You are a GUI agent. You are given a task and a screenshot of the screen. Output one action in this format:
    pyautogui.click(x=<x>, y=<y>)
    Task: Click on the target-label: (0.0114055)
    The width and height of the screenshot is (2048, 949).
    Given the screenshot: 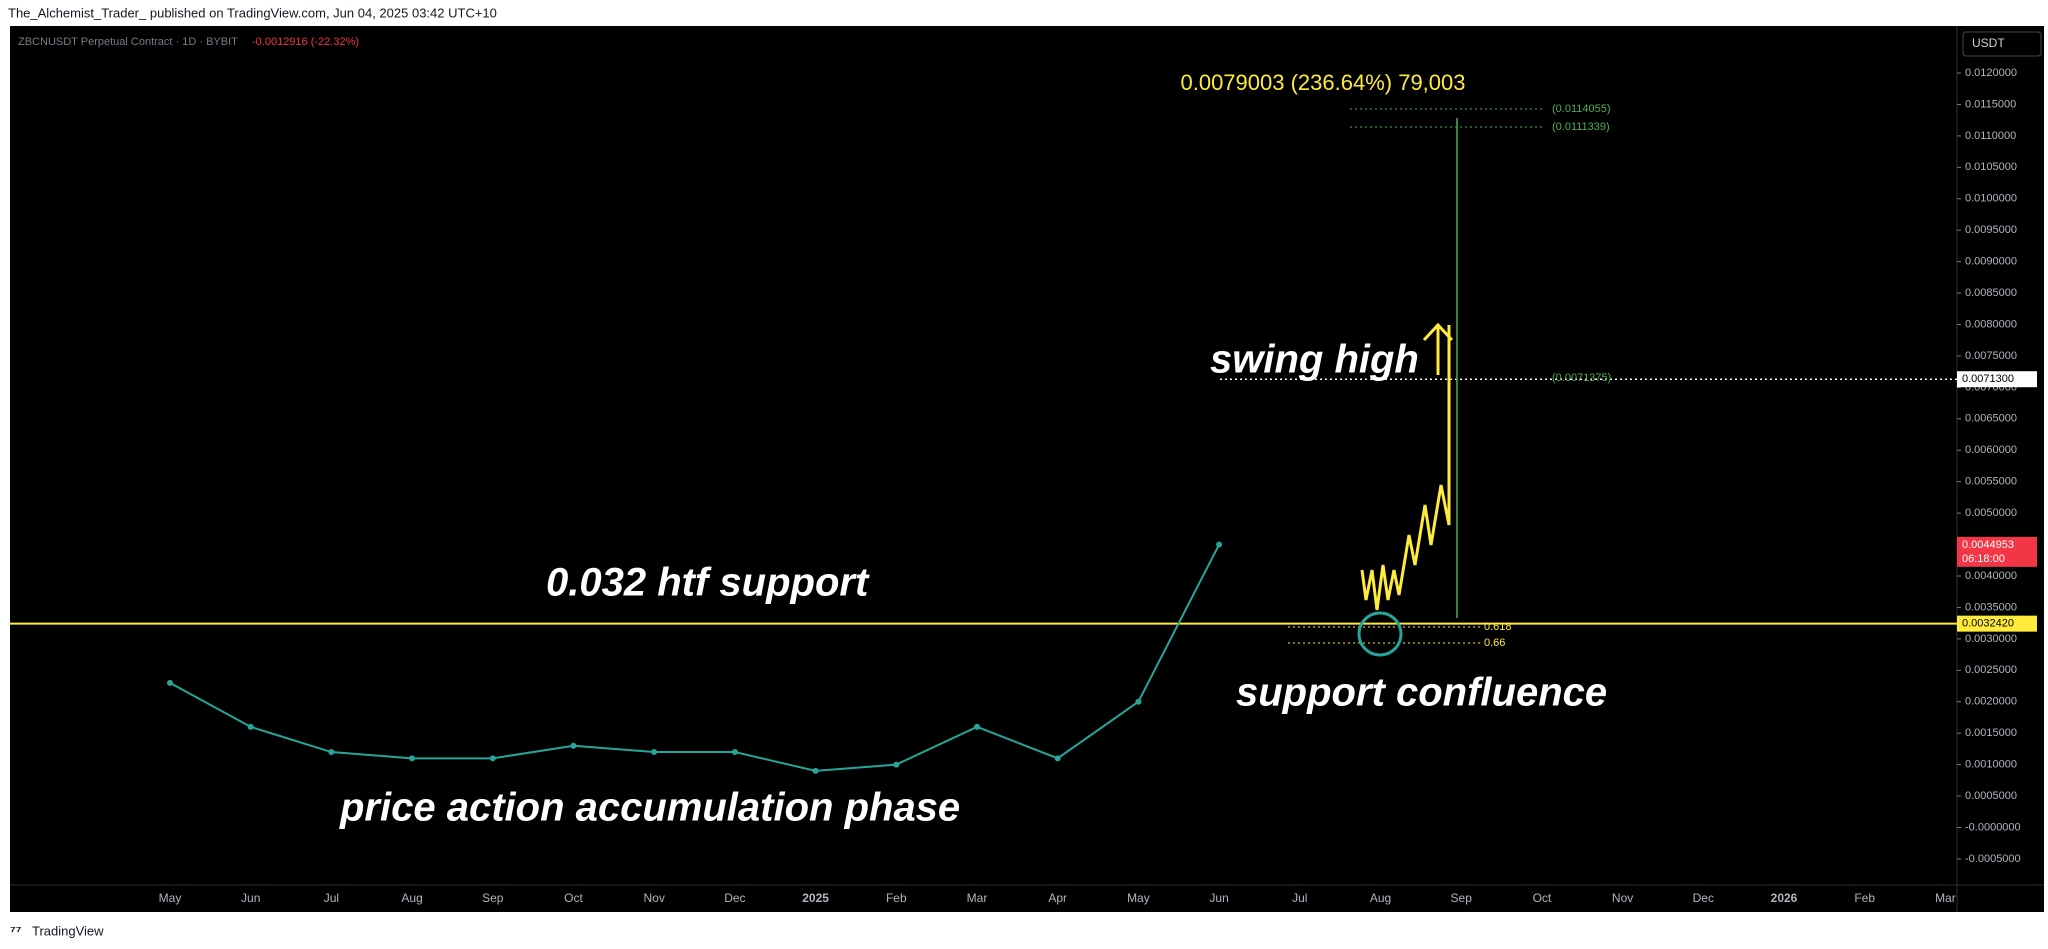 What is the action you would take?
    pyautogui.click(x=1581, y=109)
    